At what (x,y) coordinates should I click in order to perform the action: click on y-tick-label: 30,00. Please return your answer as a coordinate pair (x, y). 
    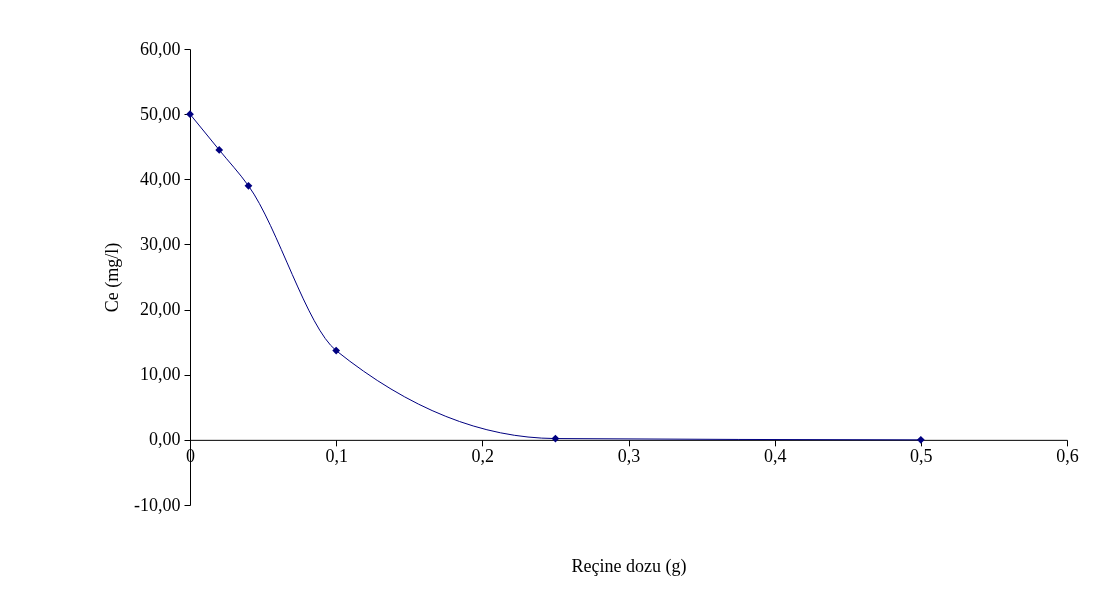
    Looking at the image, I should click on (160, 243).